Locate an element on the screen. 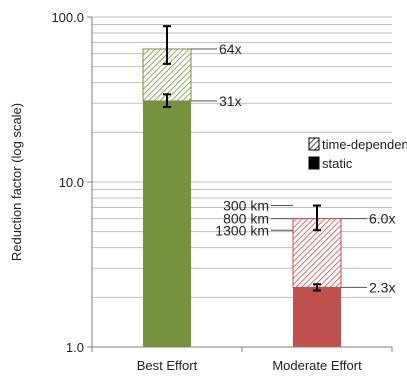 The width and height of the screenshot is (407, 381). y-tick-label: 100.0 is located at coordinates (67, 17).